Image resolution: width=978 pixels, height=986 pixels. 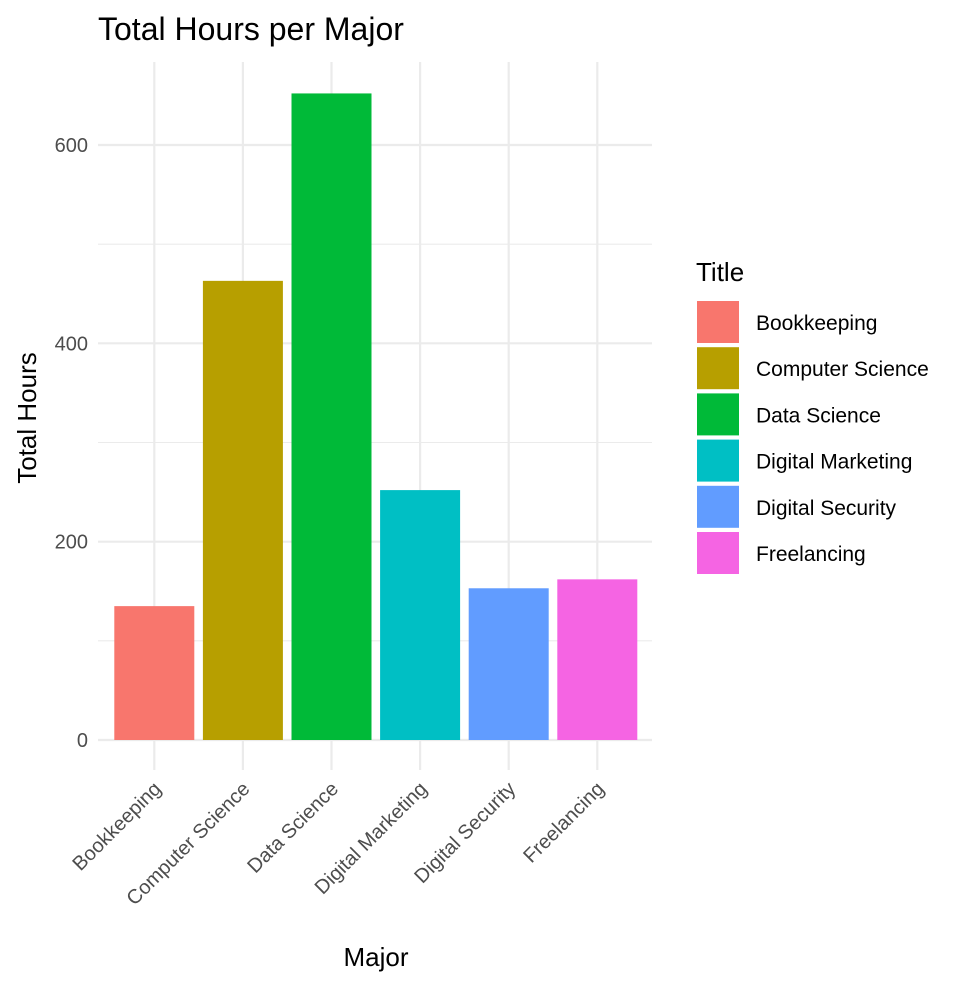 I want to click on y-axis-title: Total Hours, so click(x=27, y=418).